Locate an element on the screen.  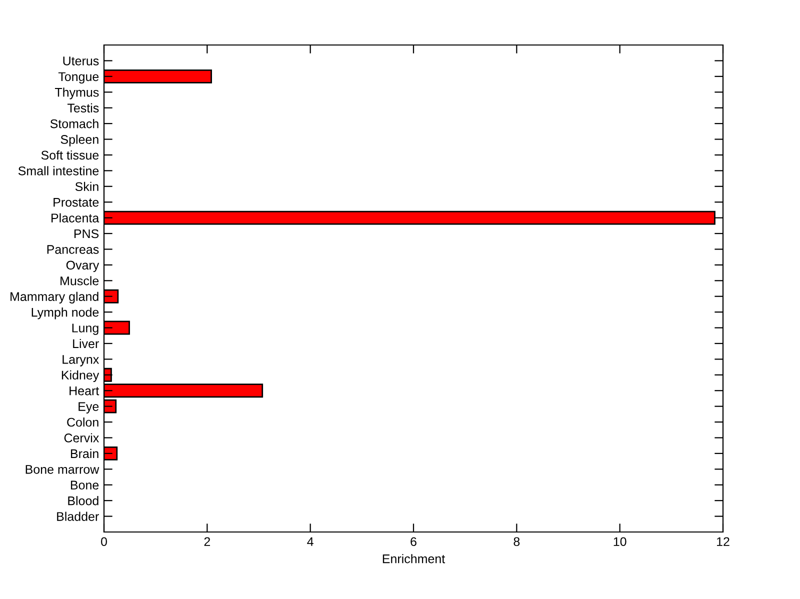
y-tick-label: Thymus is located at coordinates (76, 94).